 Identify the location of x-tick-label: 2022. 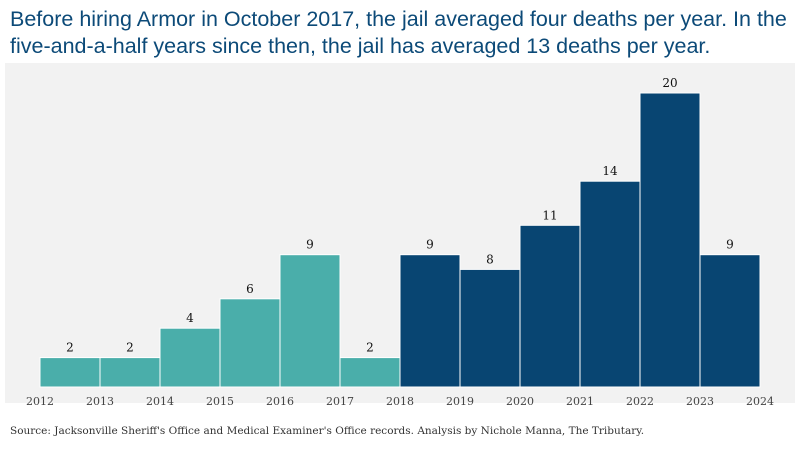
(640, 401).